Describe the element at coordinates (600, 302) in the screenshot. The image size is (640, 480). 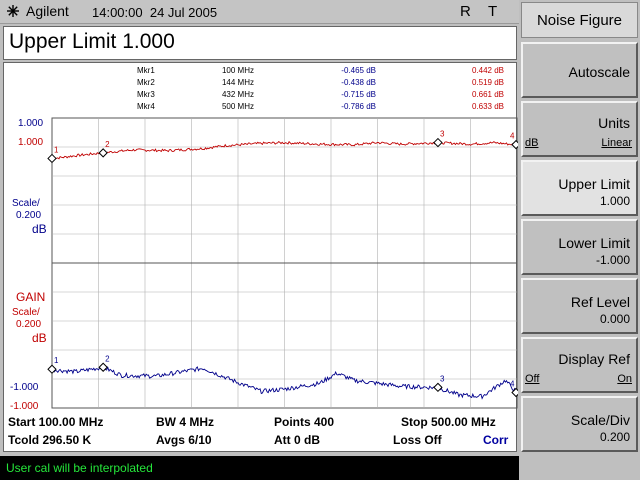
I see `ref-level-label: Ref Level` at that location.